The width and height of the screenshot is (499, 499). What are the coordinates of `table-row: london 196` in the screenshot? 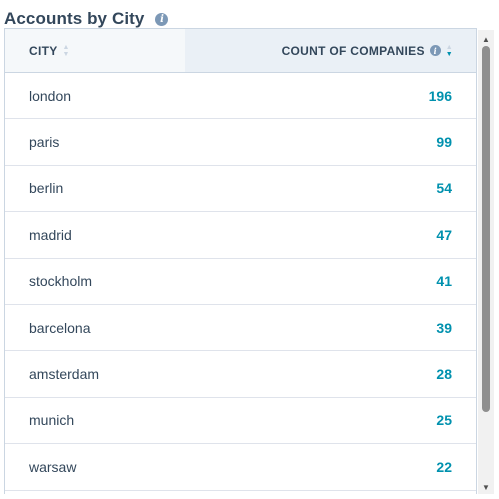 It's located at (240, 96).